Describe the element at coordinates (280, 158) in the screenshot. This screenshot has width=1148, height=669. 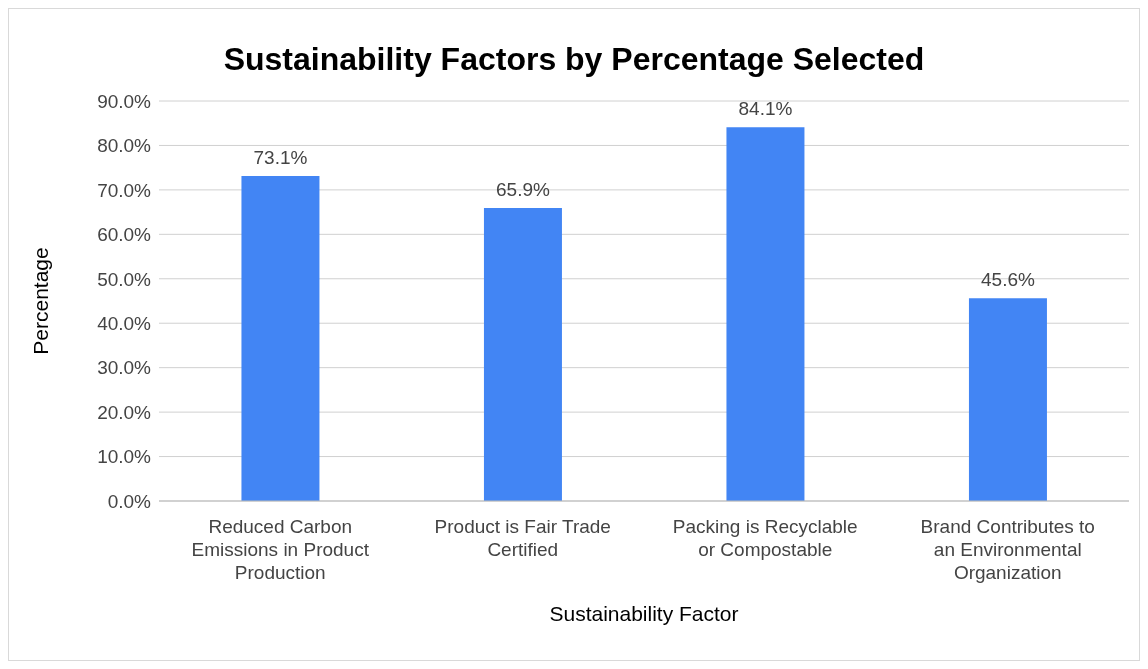
I see `data-label: 73.1%` at that location.